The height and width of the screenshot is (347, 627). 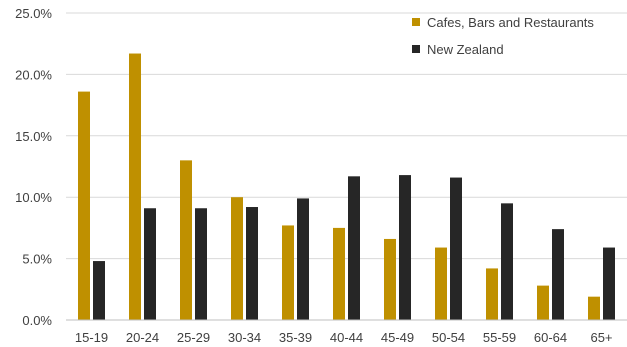 I want to click on legend-label: New Zealand, so click(x=465, y=49).